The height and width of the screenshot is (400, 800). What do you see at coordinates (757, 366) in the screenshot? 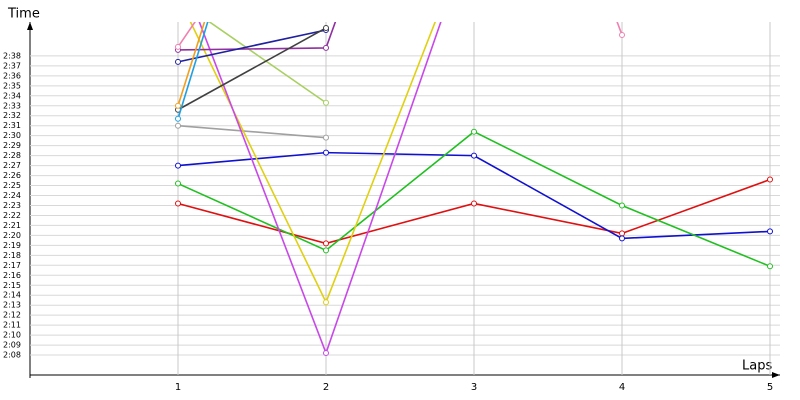
I see `x-axis-label: Laps` at bounding box center [757, 366].